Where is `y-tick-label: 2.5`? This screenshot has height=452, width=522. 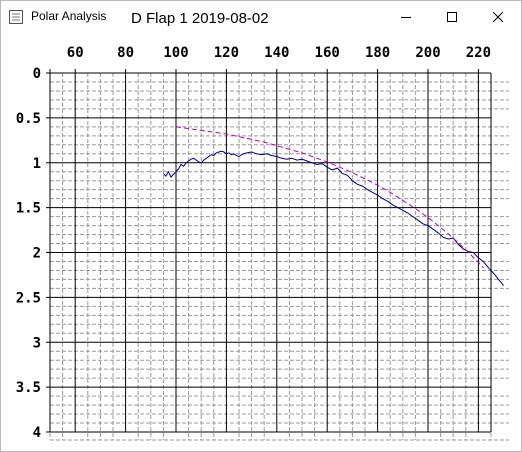
y-tick-label: 2.5 is located at coordinates (28, 298).